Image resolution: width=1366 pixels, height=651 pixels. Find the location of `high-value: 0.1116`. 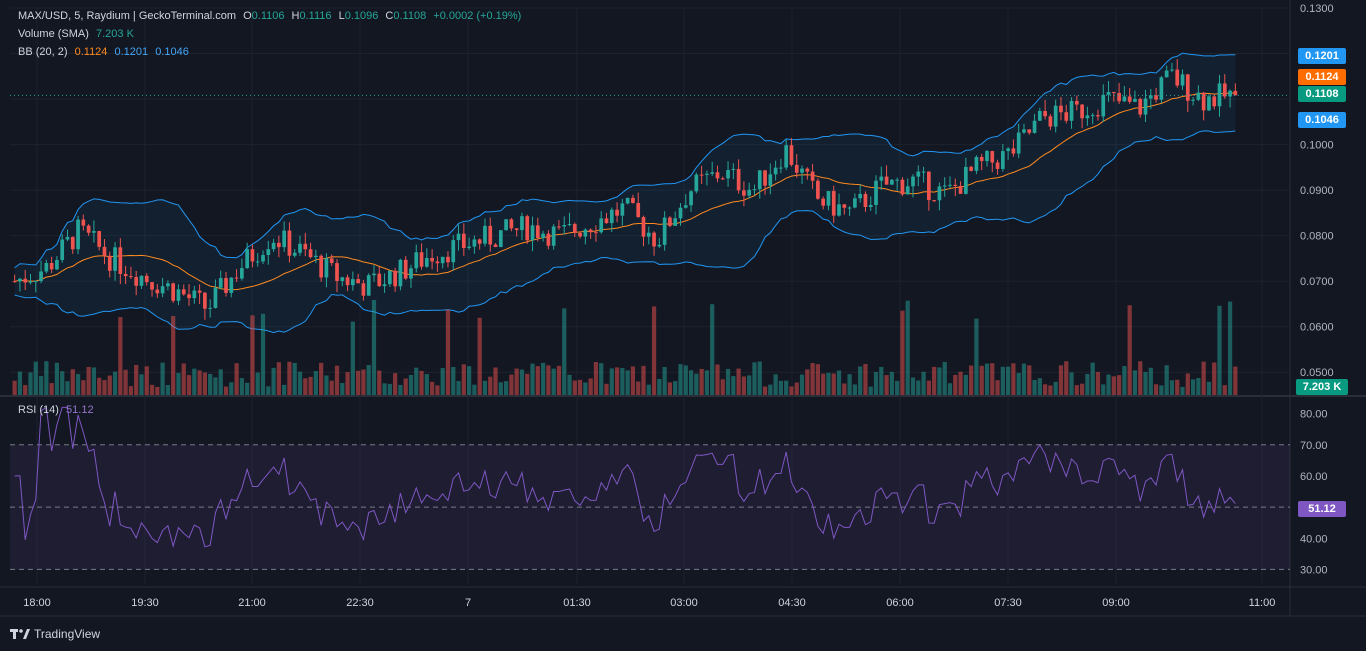

high-value: 0.1116 is located at coordinates (315, 16).